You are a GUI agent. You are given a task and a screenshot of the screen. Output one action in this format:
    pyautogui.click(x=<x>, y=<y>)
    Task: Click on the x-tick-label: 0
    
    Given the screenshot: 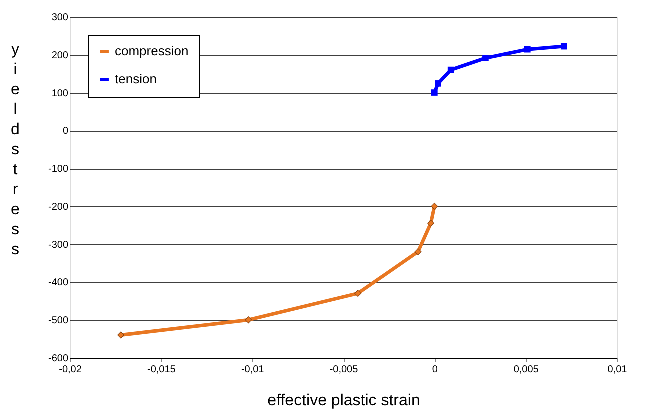 What is the action you would take?
    pyautogui.click(x=435, y=370)
    